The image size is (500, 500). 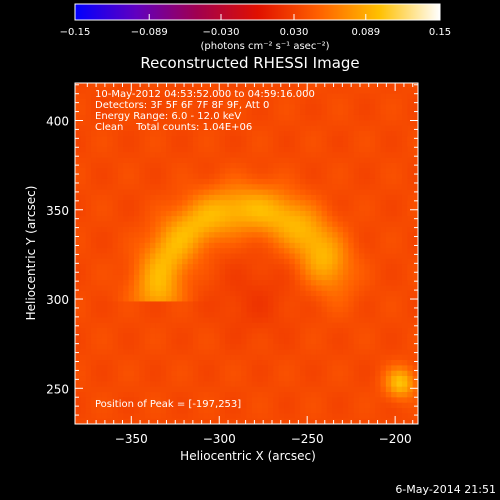 I want to click on colorbar-tick-label: −0.15, so click(x=75, y=32).